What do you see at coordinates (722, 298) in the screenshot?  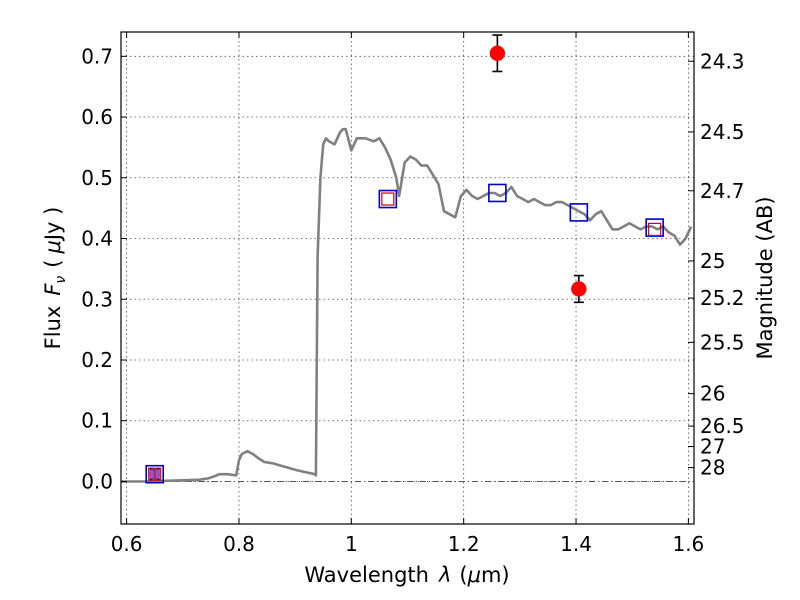 I see `mag-tick-label: 25.2` at bounding box center [722, 298].